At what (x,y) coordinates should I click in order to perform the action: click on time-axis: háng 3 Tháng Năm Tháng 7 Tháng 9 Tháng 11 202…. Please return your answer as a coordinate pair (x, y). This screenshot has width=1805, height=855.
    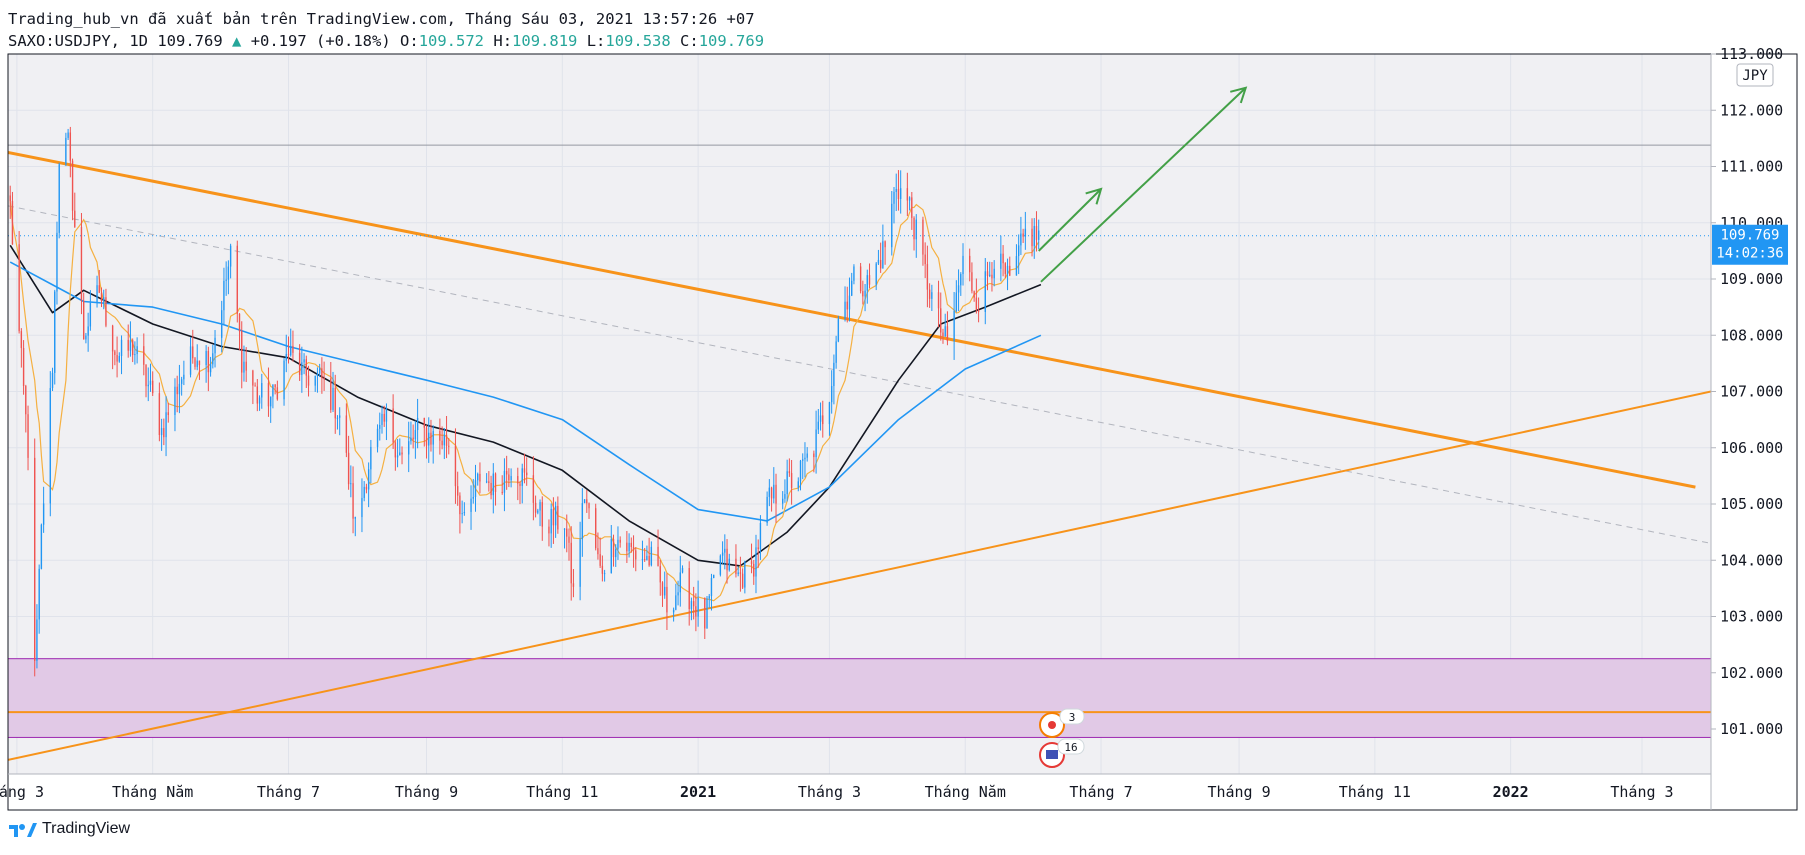
    Looking at the image, I should click on (837, 792).